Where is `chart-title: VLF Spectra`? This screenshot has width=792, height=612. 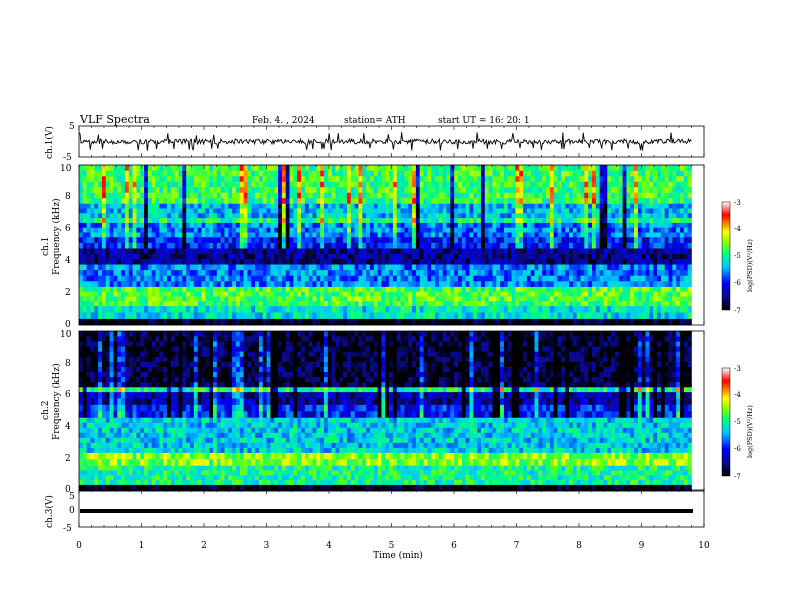
chart-title: VLF Spectra is located at coordinates (114, 119).